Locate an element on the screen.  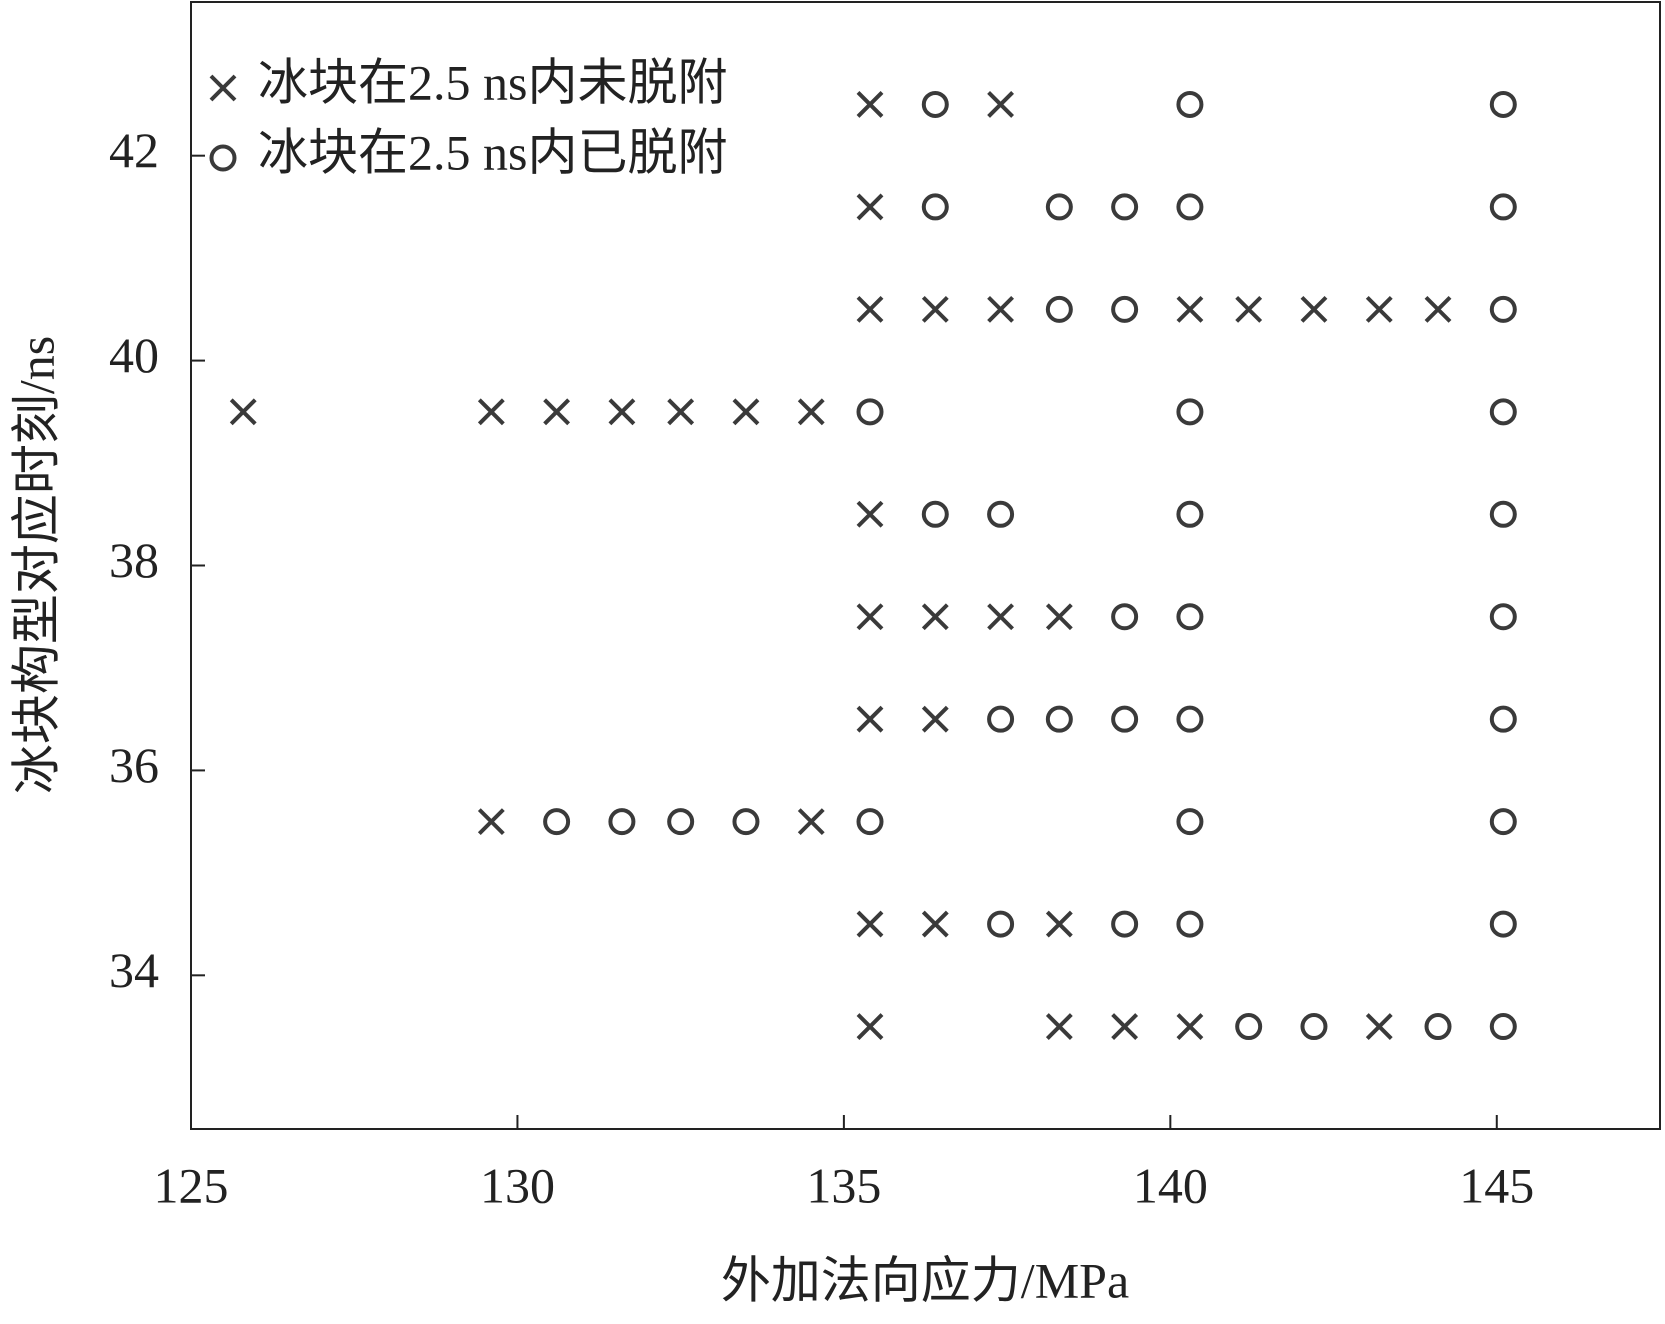
y-tick-label: 40 is located at coordinates (134, 355).